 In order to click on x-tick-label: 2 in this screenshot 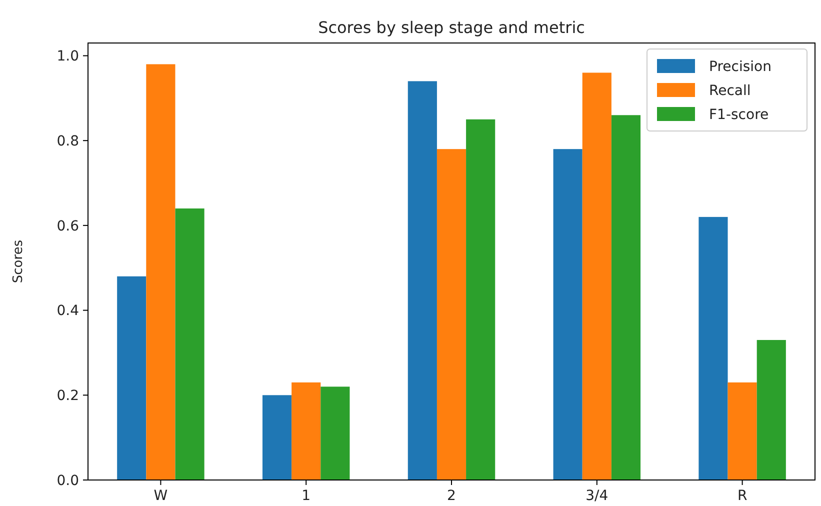, I will do `click(451, 496)`.